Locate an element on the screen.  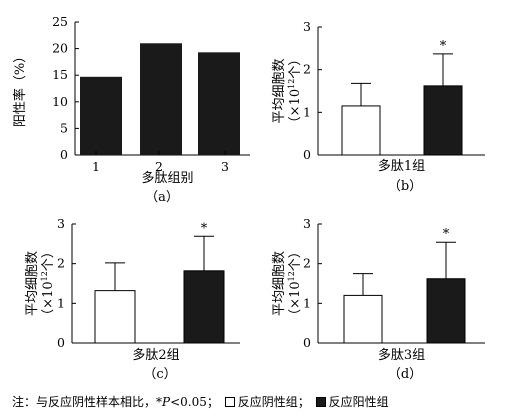
panel-caption: （c） is located at coordinates (159, 374).